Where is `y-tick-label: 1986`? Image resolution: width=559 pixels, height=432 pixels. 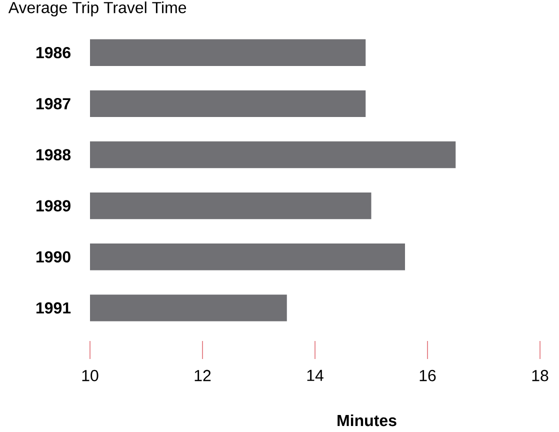
y-tick-label: 1986 is located at coordinates (53, 53).